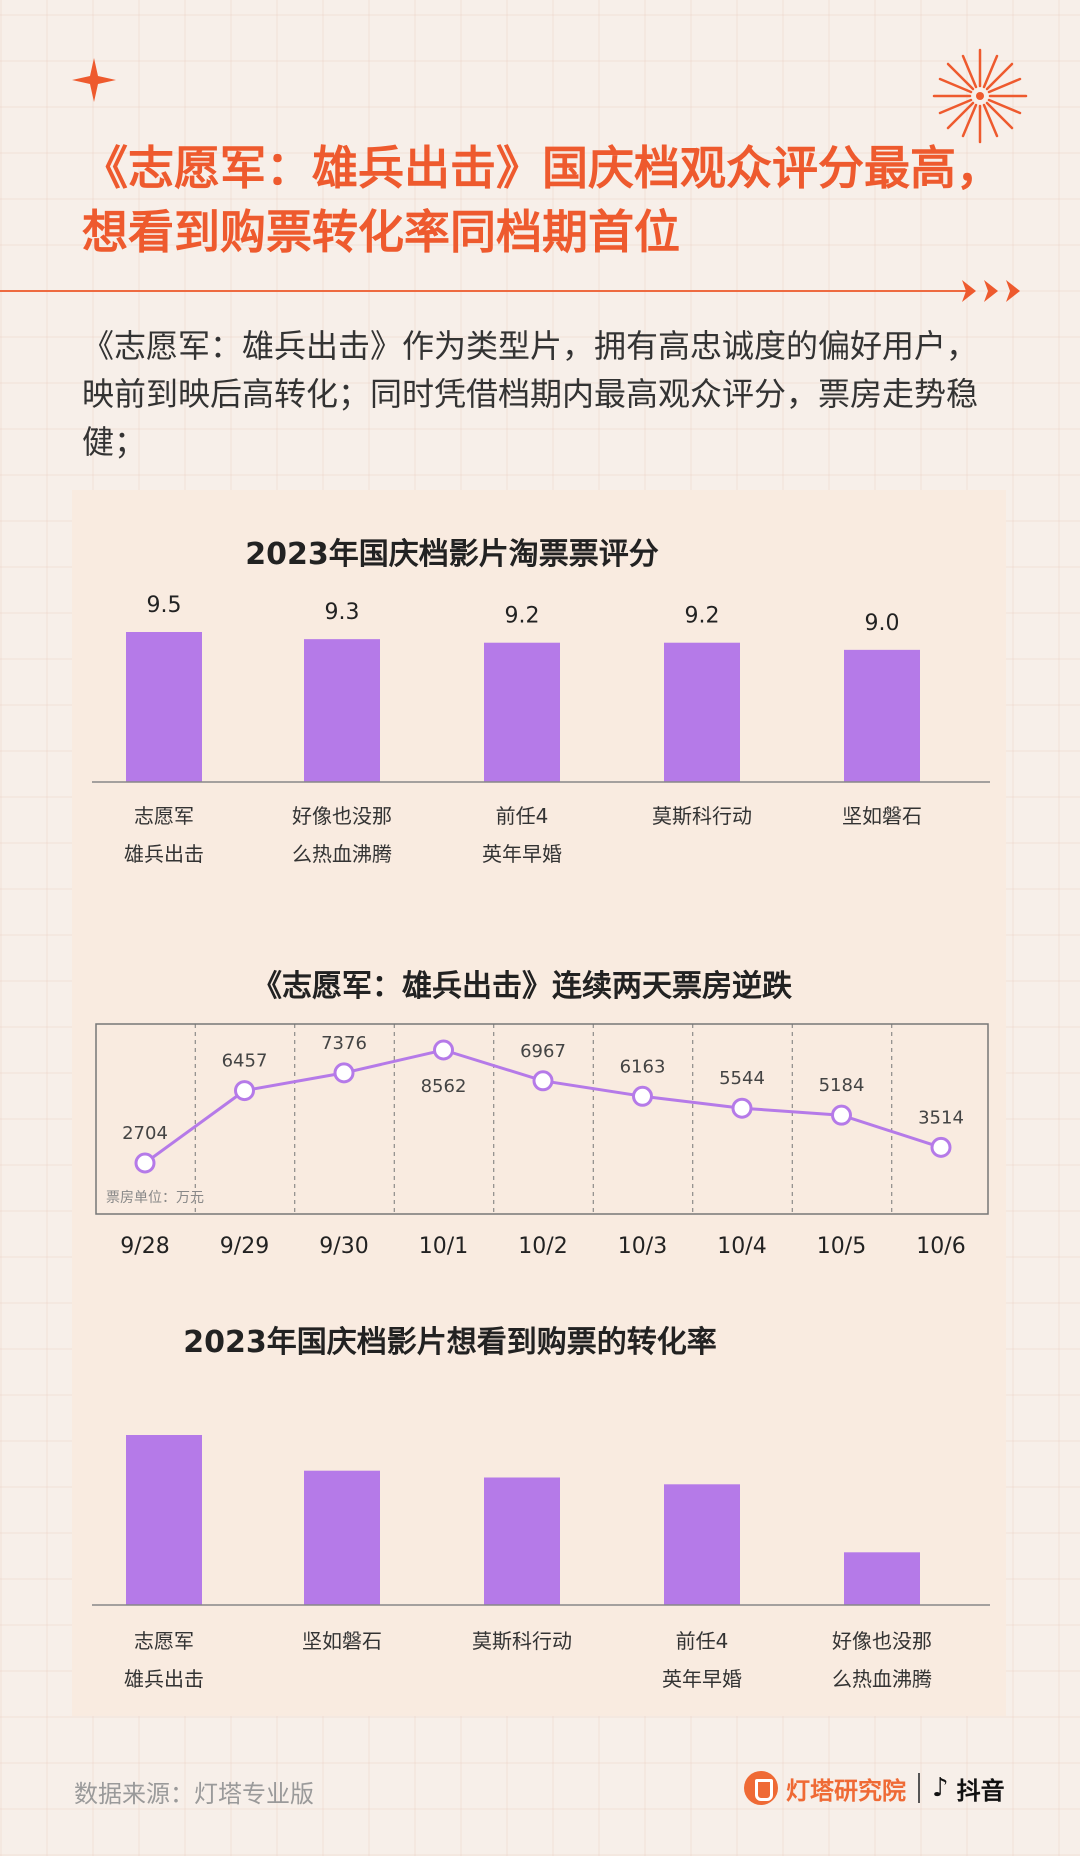 The width and height of the screenshot is (1080, 1856). I want to click on data-label: 9.0, so click(882, 623).